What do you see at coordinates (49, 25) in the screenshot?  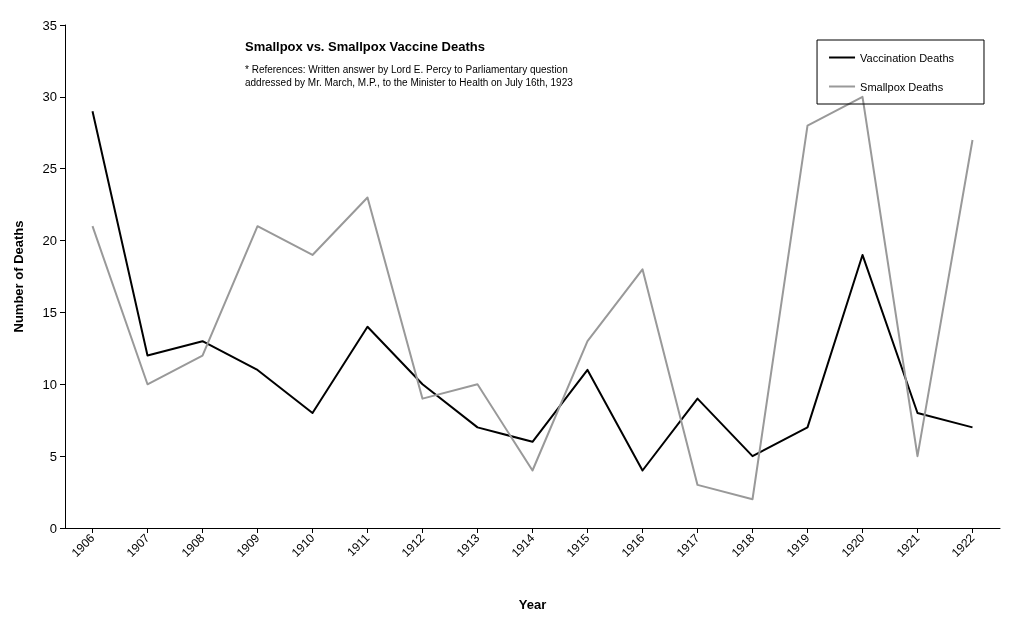 I see `y-tick-label: 35` at bounding box center [49, 25].